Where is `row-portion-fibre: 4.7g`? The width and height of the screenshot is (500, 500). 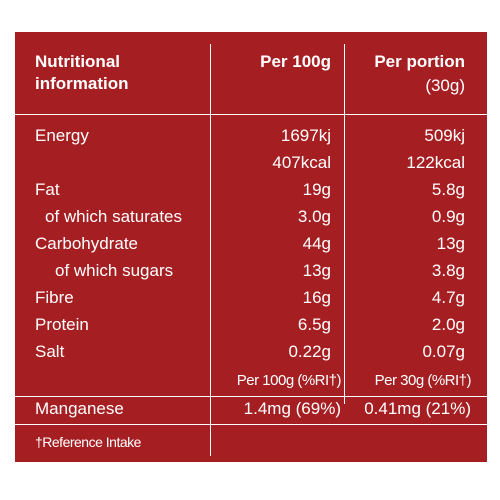 row-portion-fibre: 4.7g is located at coordinates (448, 297).